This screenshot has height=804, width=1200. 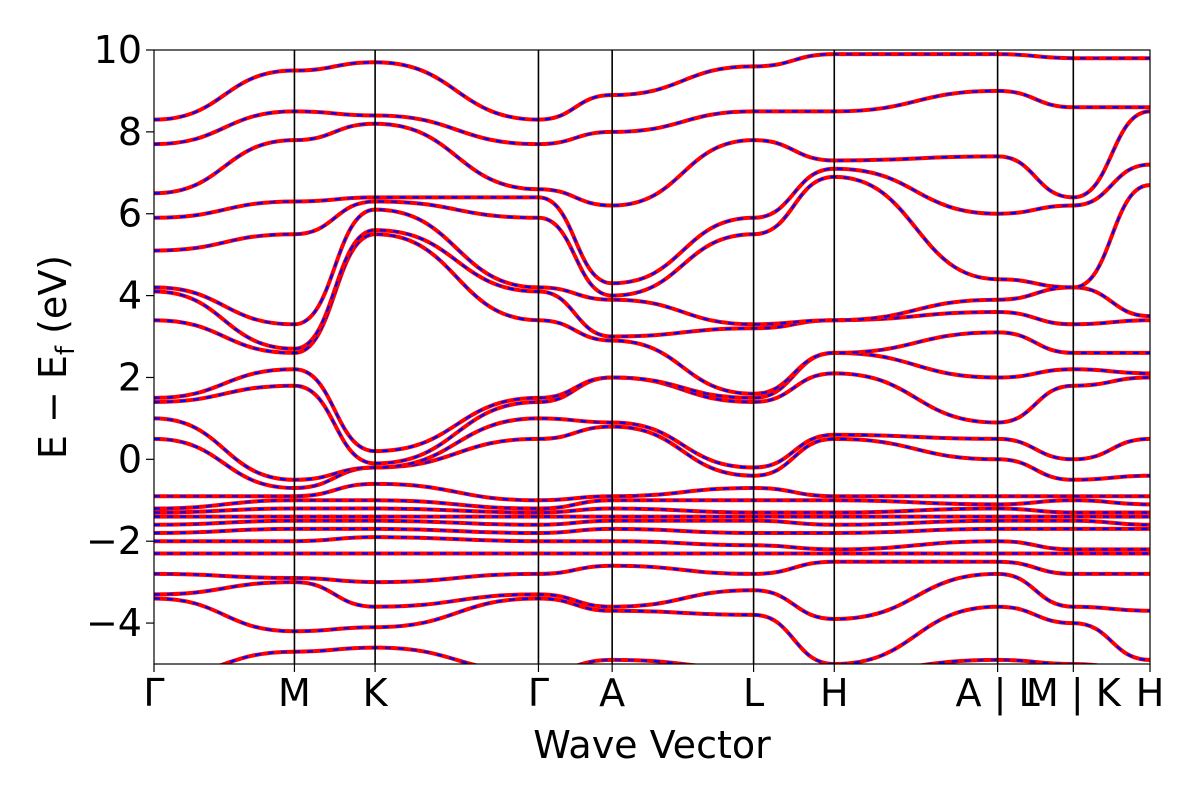 I want to click on y-axis-label-subscript: f, so click(x=66, y=350).